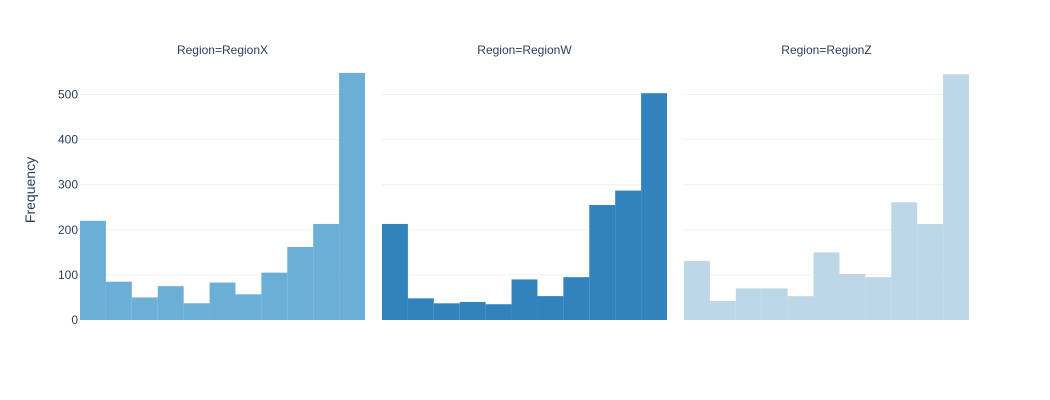 This screenshot has width=1050, height=400. Describe the element at coordinates (68, 230) in the screenshot. I see `y-tick-label: 200` at that location.